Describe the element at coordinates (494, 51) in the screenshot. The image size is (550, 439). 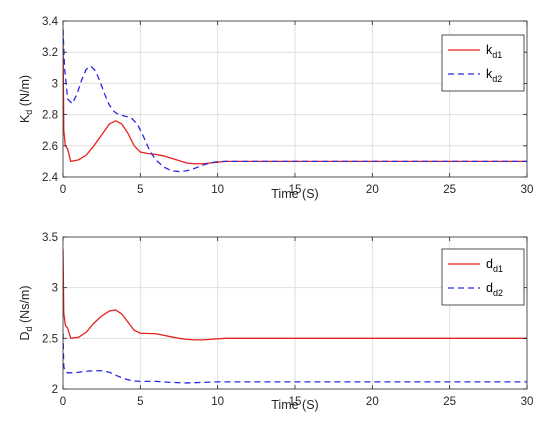
I see `legend-label-kd1: kd1` at that location.